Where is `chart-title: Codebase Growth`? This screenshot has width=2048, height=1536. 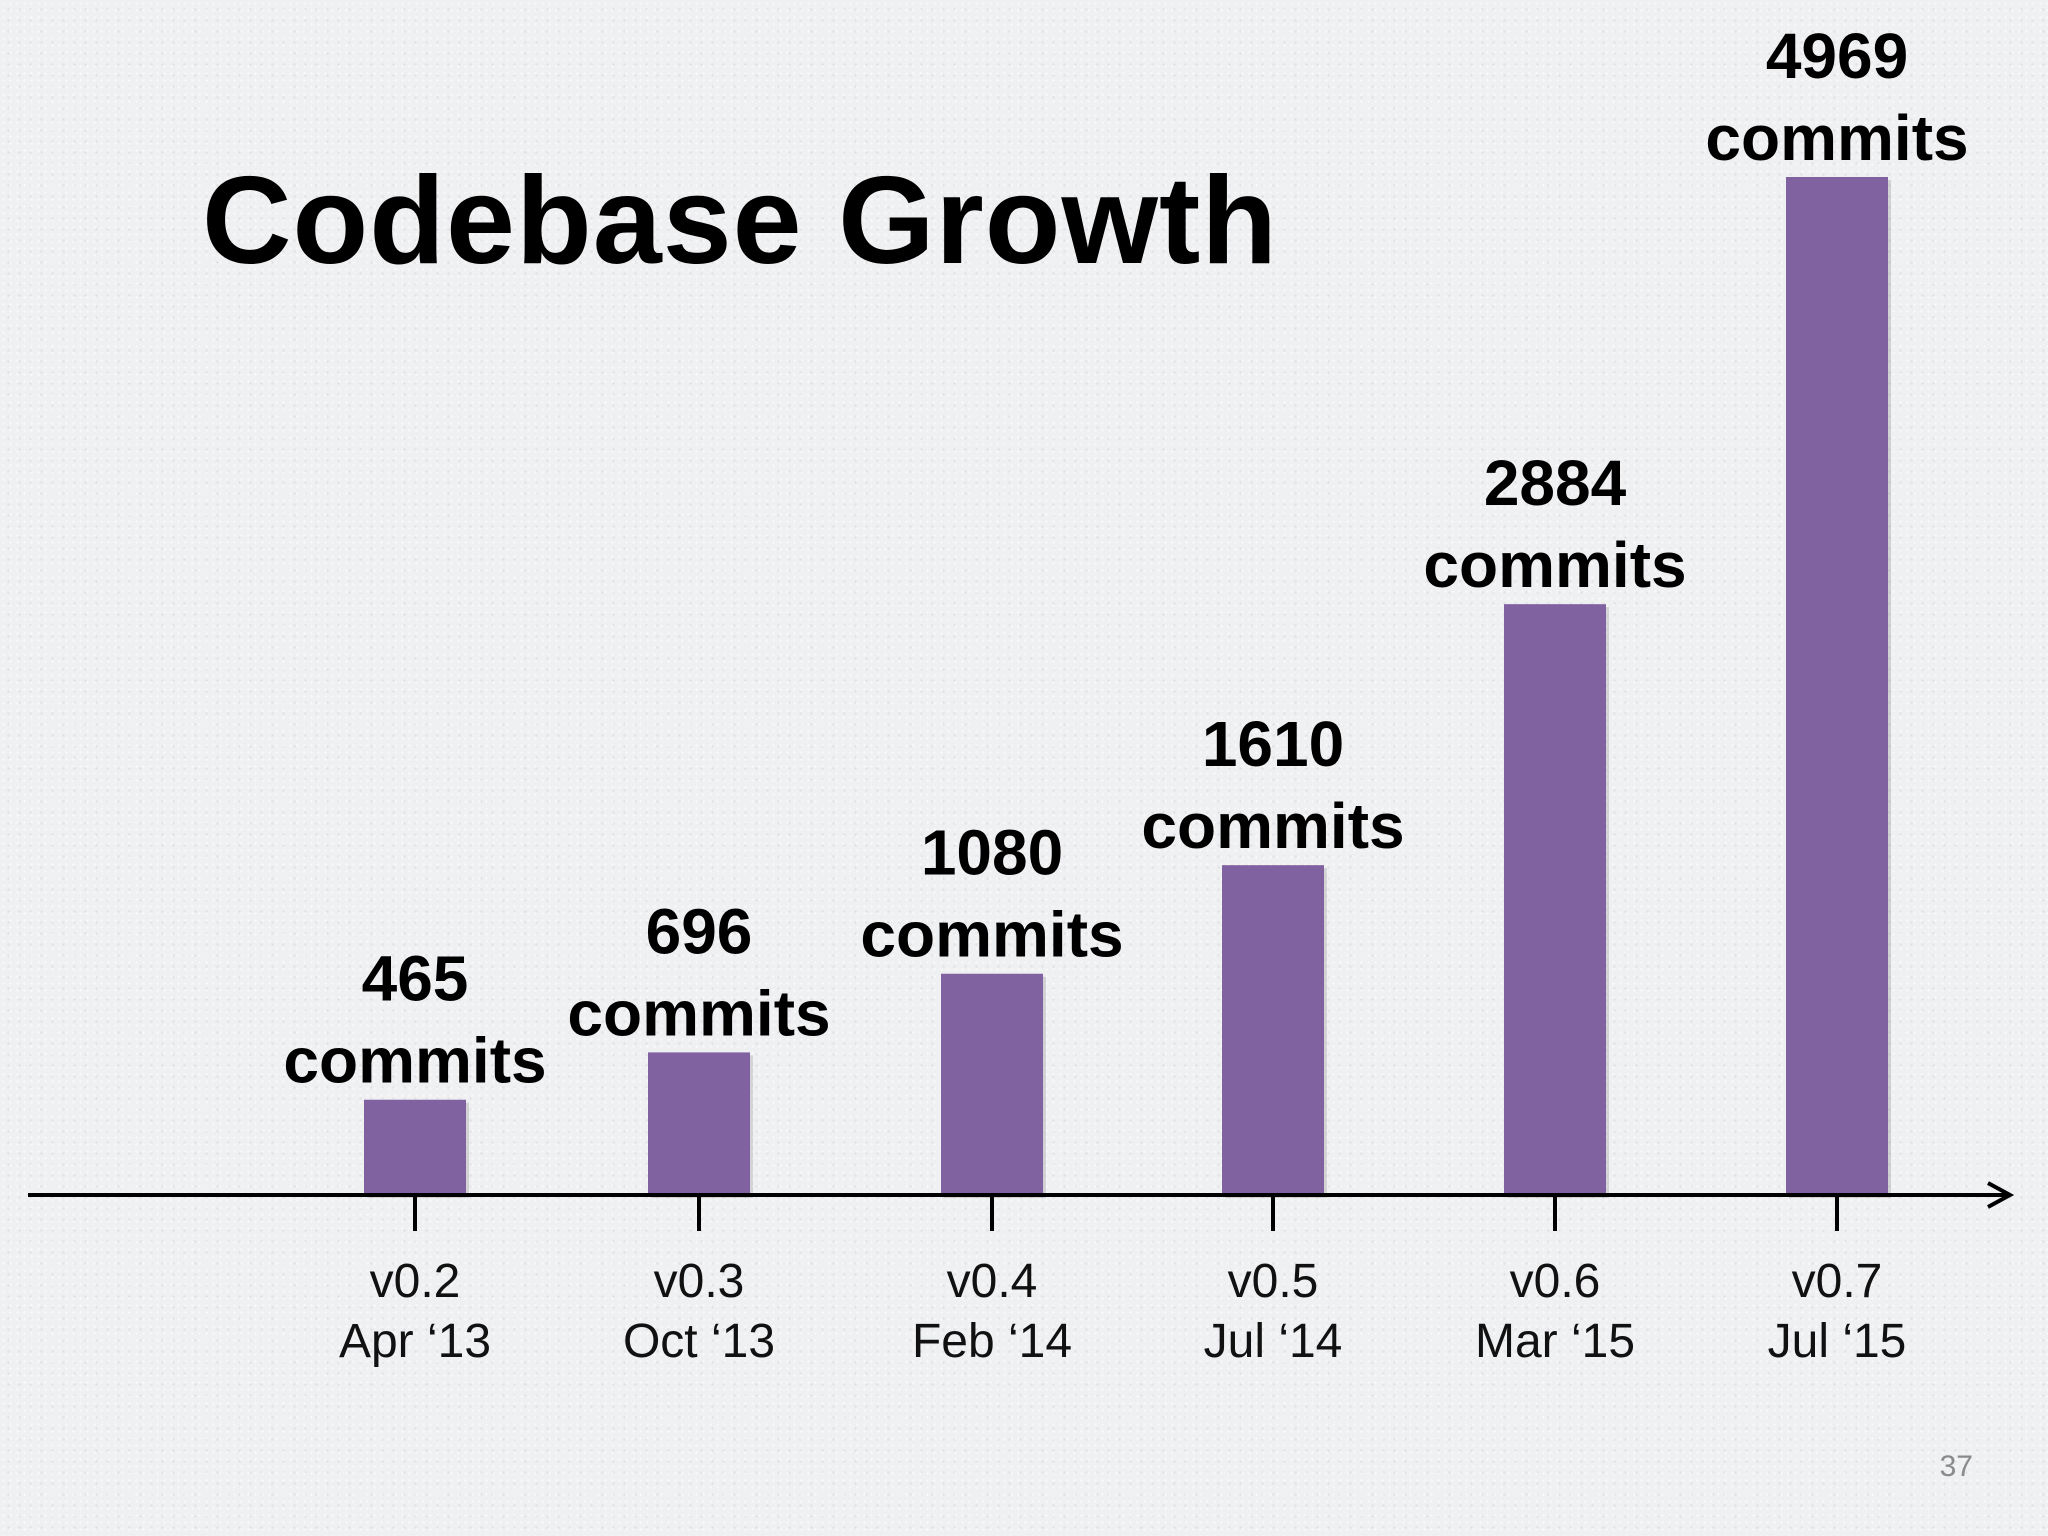
chart-title: Codebase Growth is located at coordinates (740, 221).